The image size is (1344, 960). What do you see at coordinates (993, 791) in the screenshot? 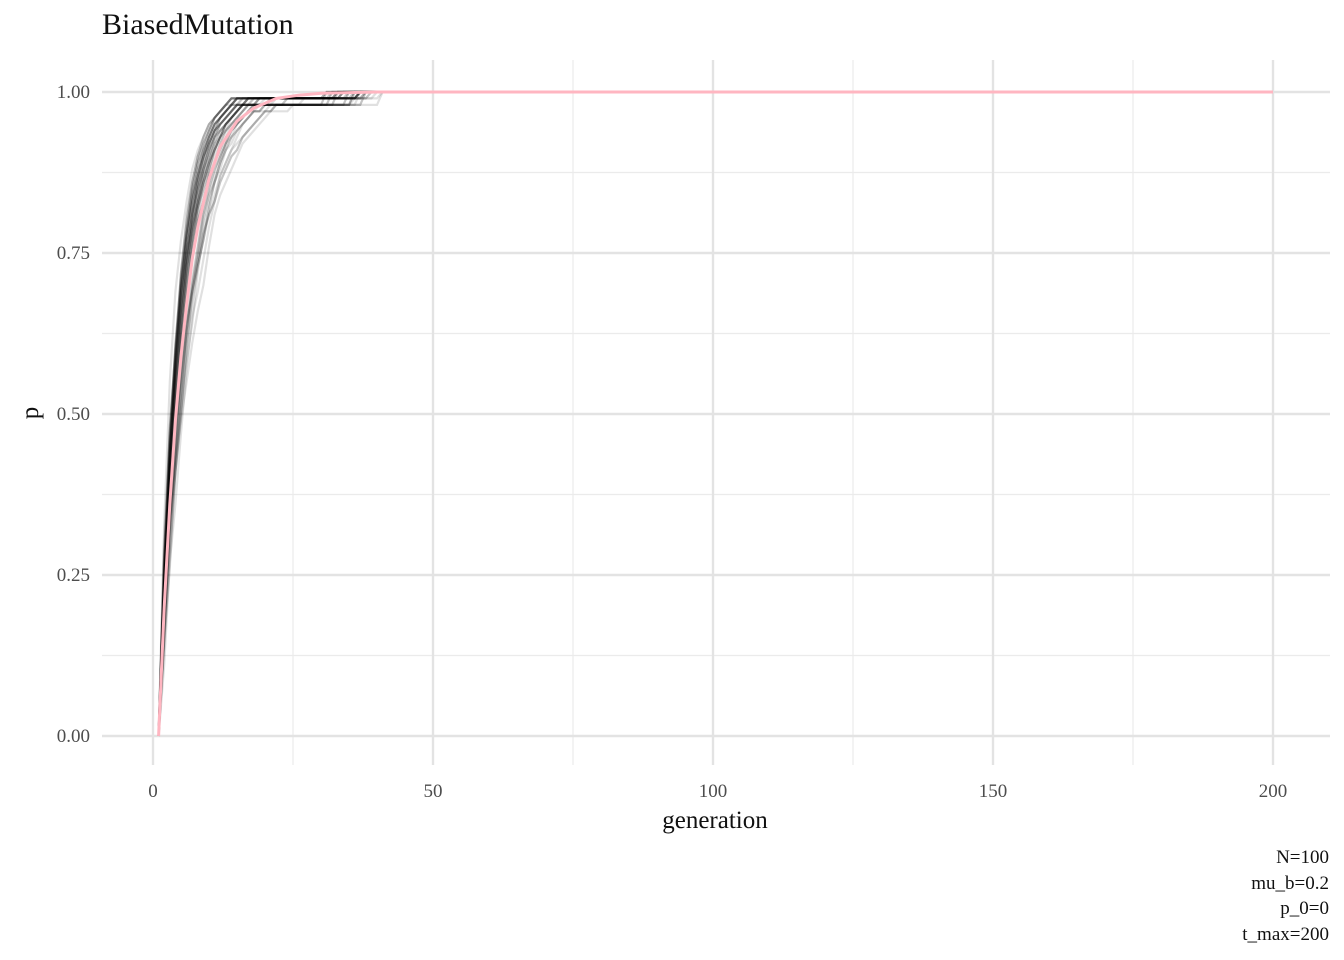
I see `x-tick-label: 150` at bounding box center [993, 791].